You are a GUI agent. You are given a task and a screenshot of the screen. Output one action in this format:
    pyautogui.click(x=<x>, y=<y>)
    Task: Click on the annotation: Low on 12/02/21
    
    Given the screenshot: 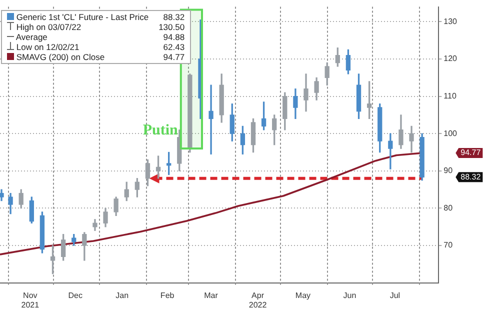 What is the action you would take?
    pyautogui.click(x=47, y=47)
    